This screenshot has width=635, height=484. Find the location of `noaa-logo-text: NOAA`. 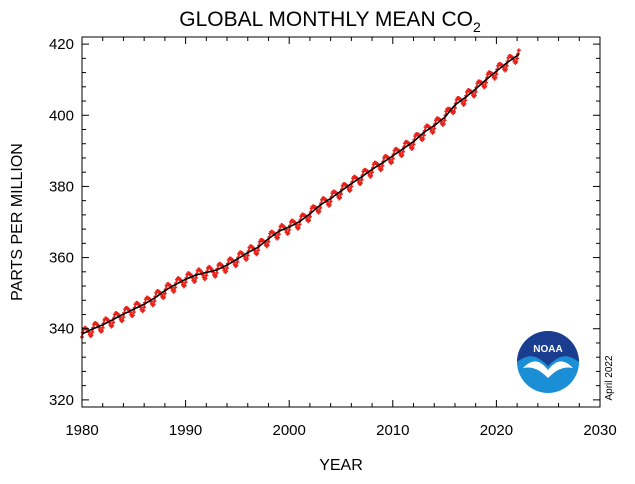

noaa-logo-text: NOAA is located at coordinates (547, 349).